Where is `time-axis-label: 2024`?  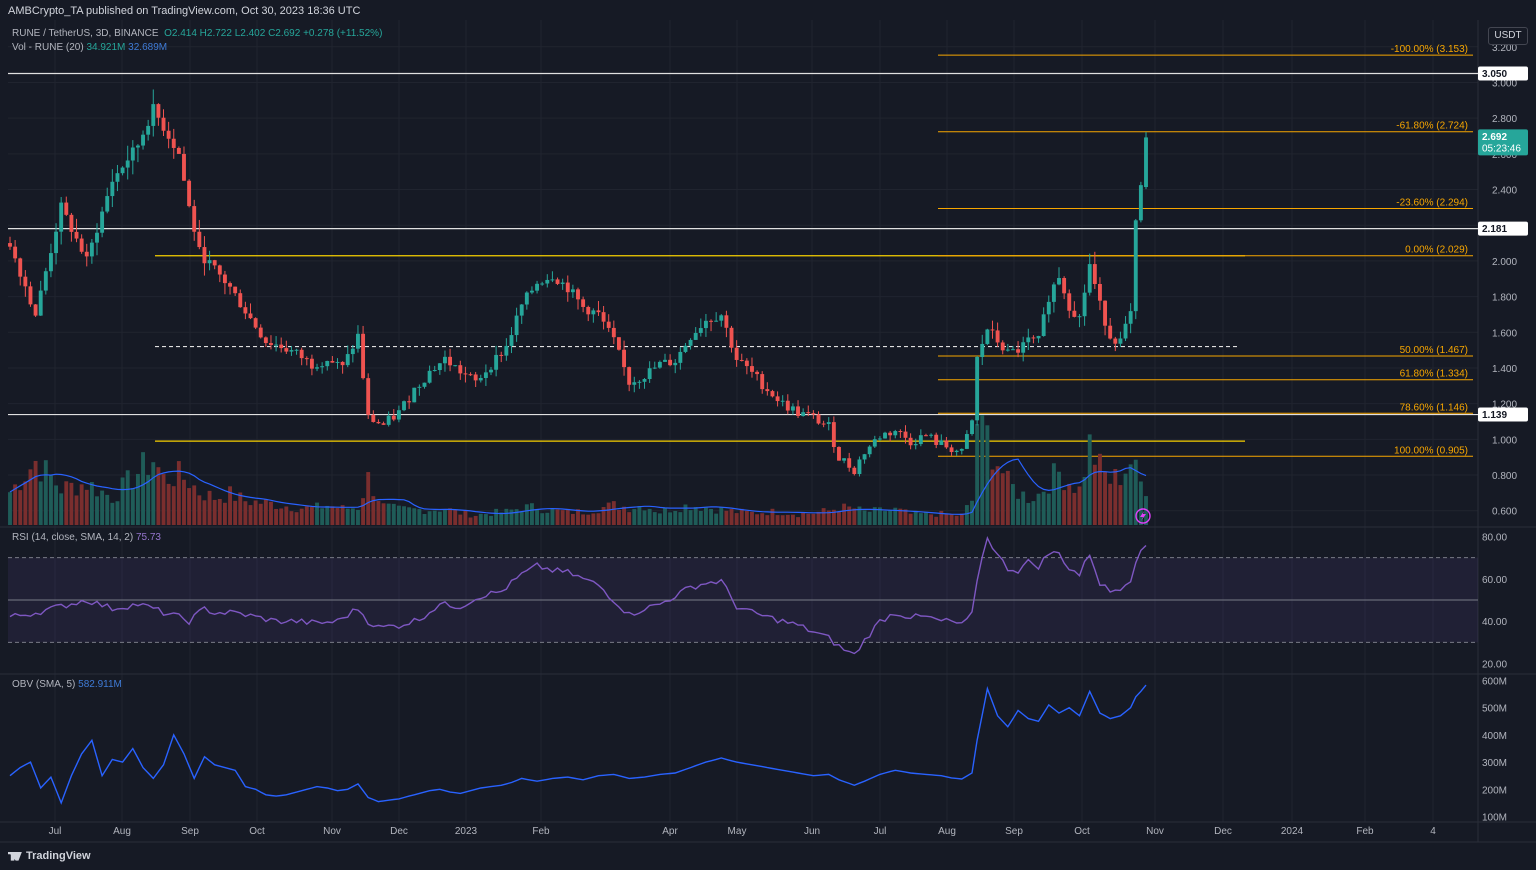
time-axis-label: 2024 is located at coordinates (1292, 831).